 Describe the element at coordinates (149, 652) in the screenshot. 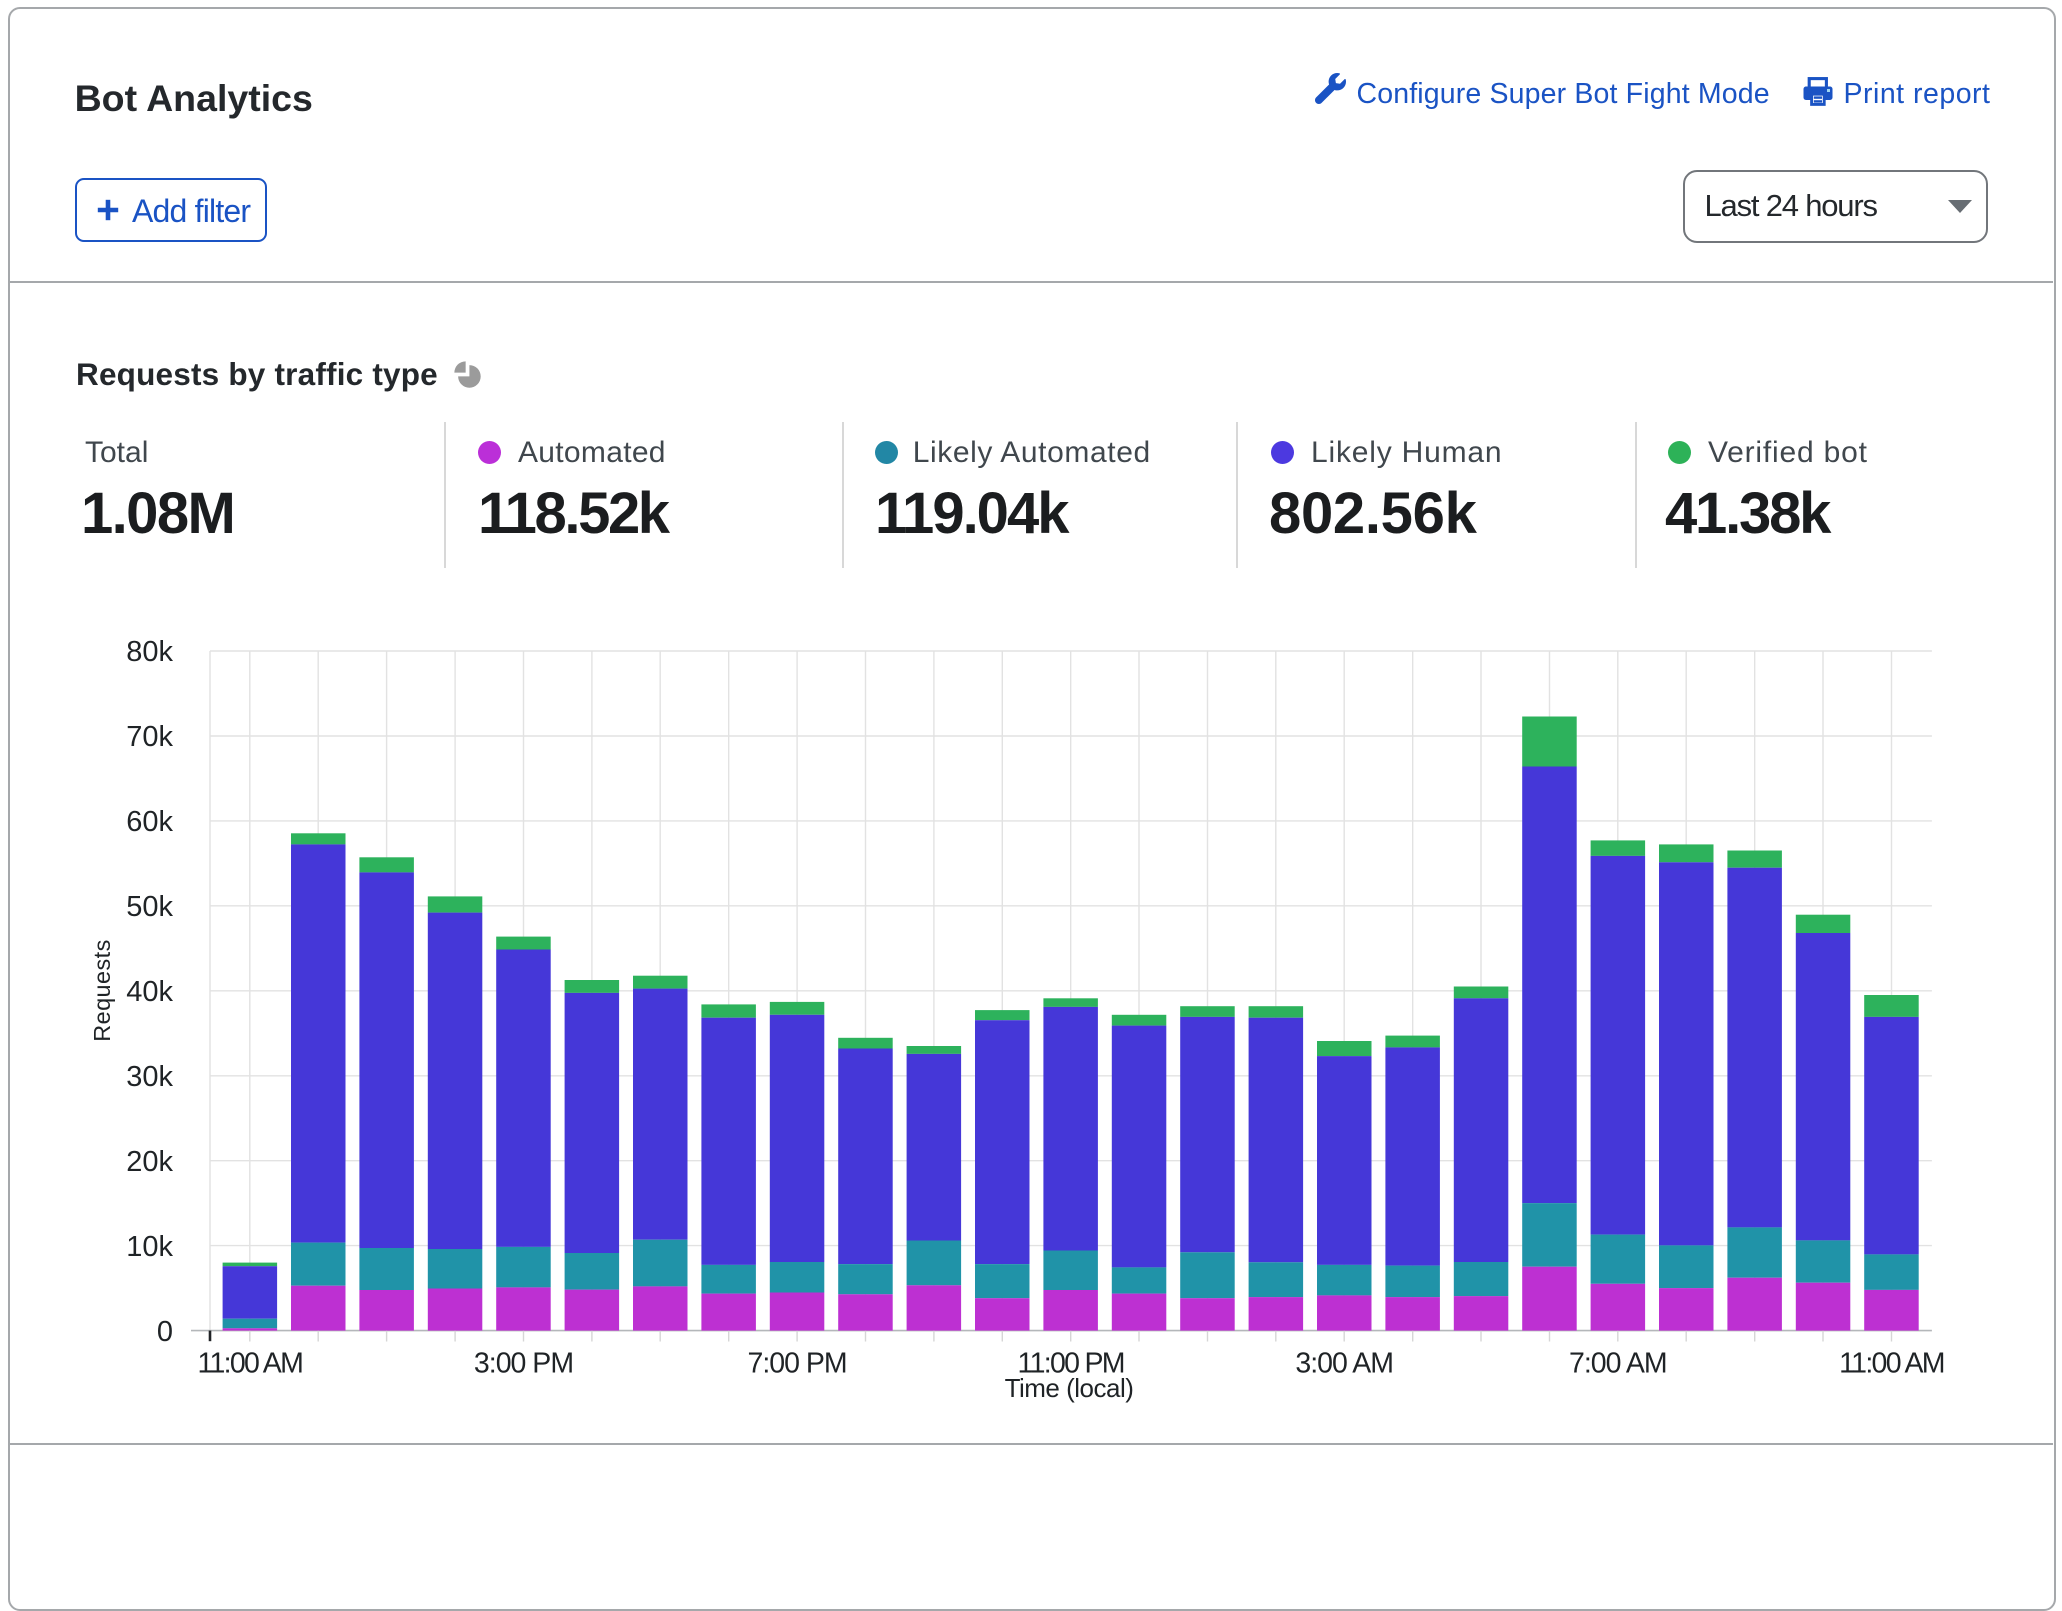

I see `svg-text: 80k` at that location.